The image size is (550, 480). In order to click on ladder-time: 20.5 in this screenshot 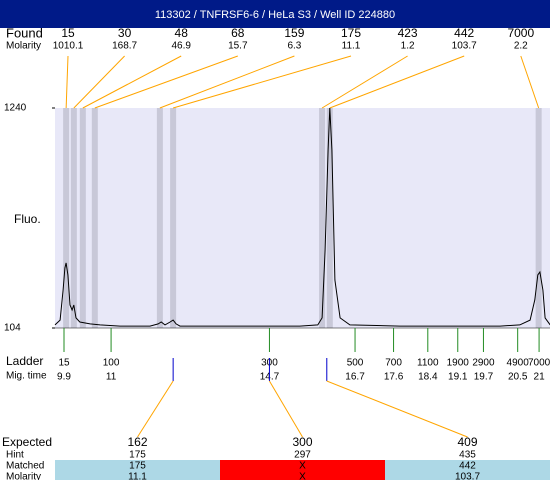, I will do `click(518, 377)`.